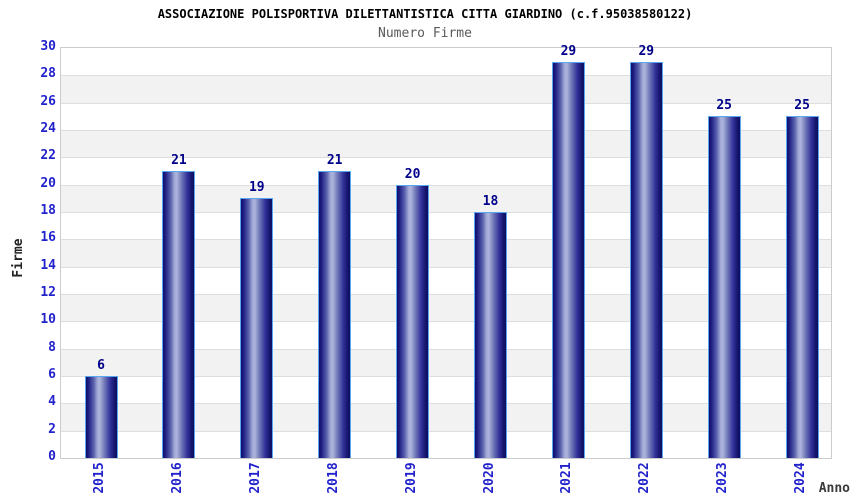 This screenshot has width=850, height=500. What do you see at coordinates (48, 46) in the screenshot?
I see `y-tick-label: 30` at bounding box center [48, 46].